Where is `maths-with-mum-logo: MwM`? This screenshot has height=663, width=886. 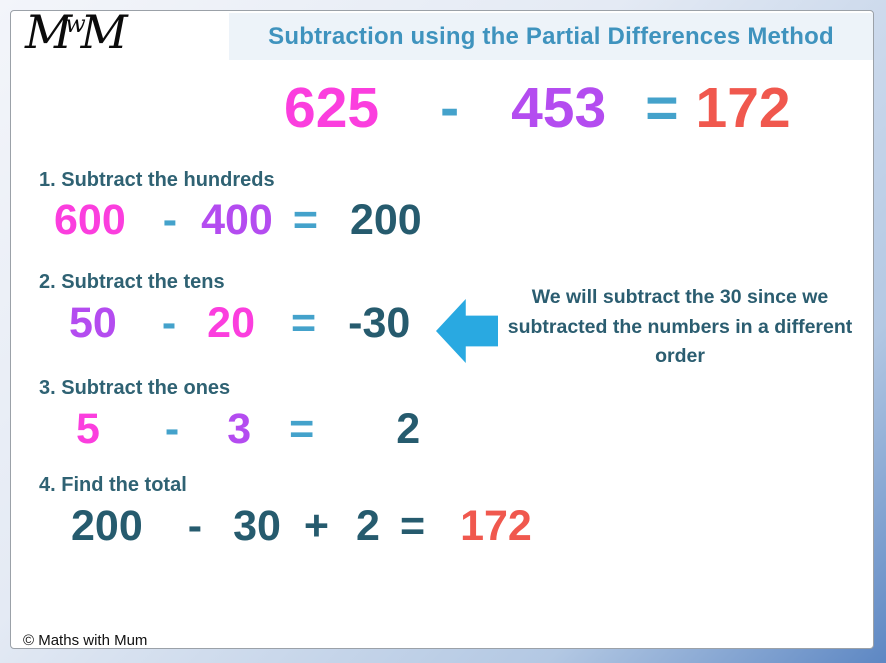 maths-with-mum-logo: MwM is located at coordinates (76, 32).